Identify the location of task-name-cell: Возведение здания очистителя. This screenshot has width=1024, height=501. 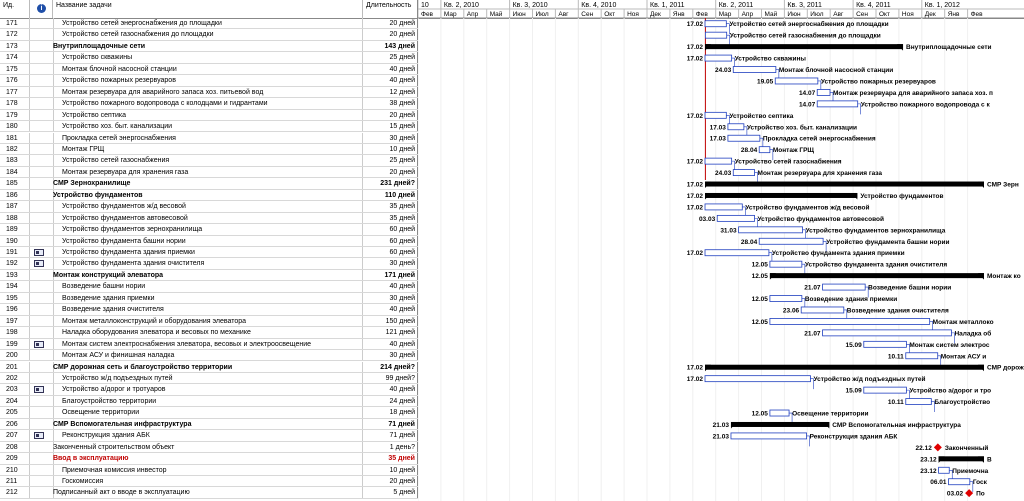
(208, 309).